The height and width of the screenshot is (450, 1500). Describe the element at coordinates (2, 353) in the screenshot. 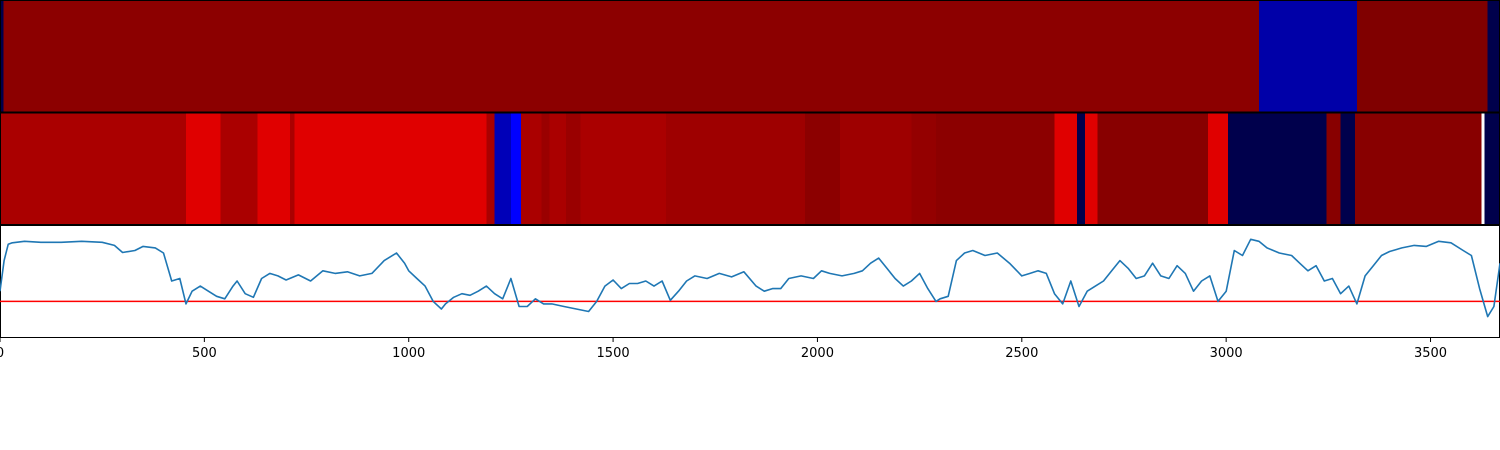

I see `x-tick-label: 0` at that location.